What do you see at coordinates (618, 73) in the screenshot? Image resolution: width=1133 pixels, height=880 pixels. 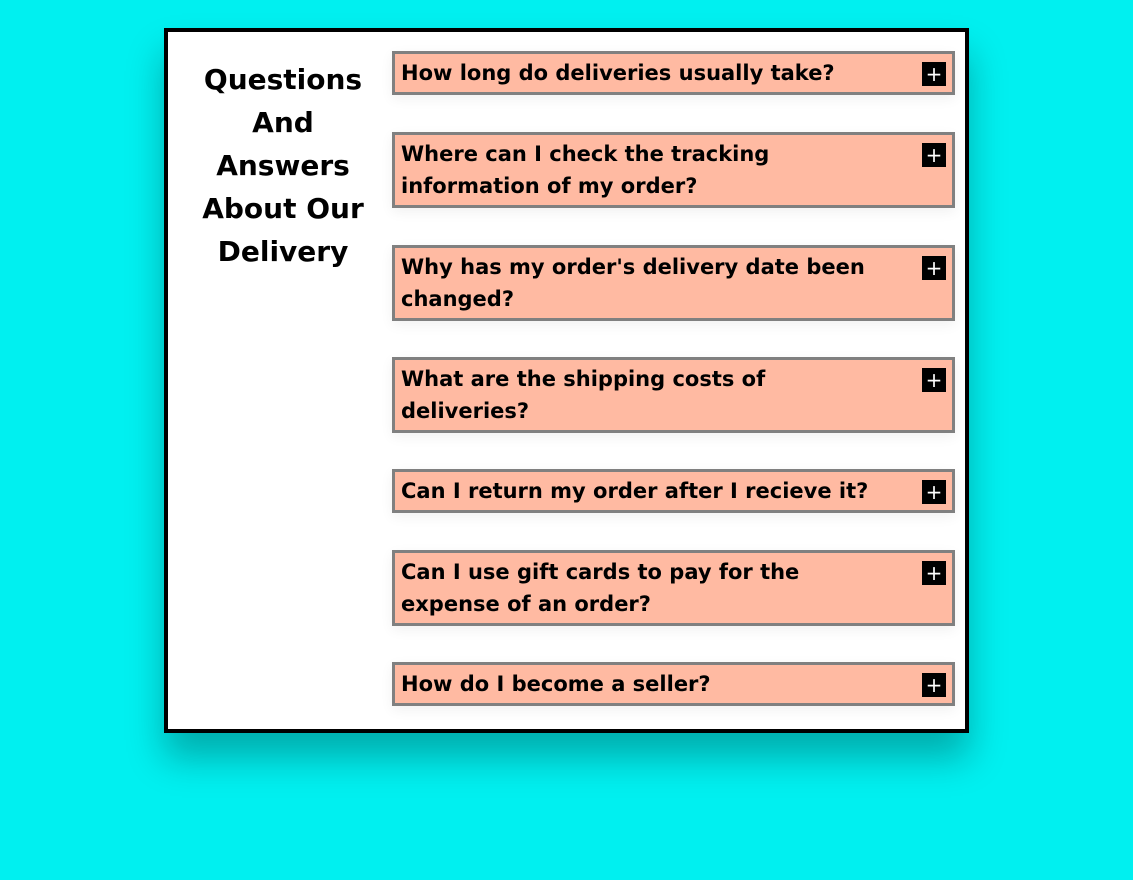 I see `faq-question: How long do deliveries usually take?` at bounding box center [618, 73].